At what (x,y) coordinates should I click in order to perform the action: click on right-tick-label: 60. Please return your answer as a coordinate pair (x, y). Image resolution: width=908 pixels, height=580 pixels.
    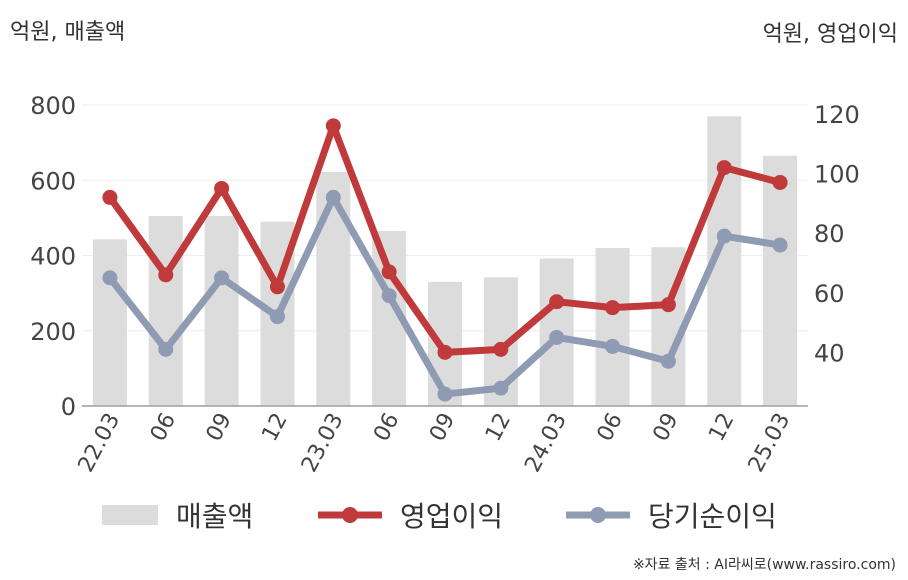
    Looking at the image, I should click on (829, 294).